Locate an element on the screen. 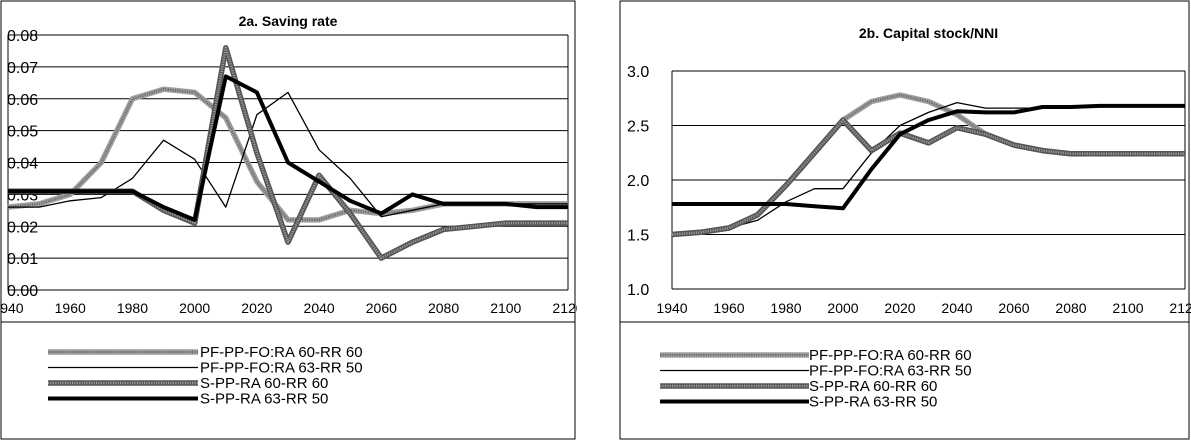 The height and width of the screenshot is (444, 1191). series-line-pf-pp-fo-ra60-rr60 is located at coordinates (287, 154).